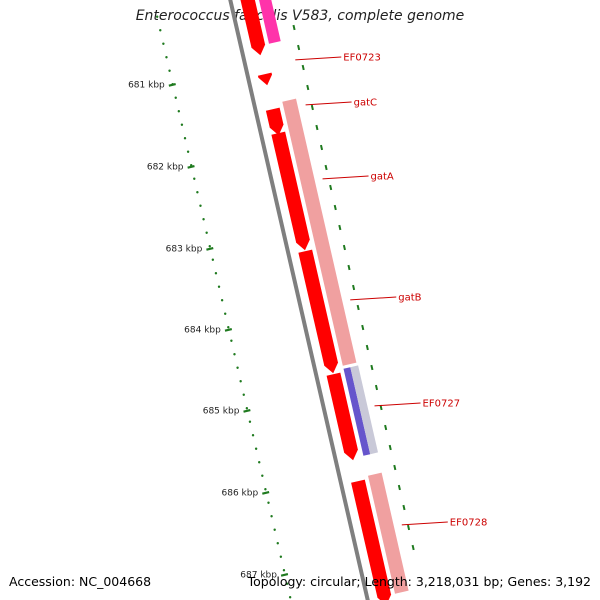  What do you see at coordinates (362, 58) in the screenshot?
I see `gene-label-ef0723: EF0723` at bounding box center [362, 58].